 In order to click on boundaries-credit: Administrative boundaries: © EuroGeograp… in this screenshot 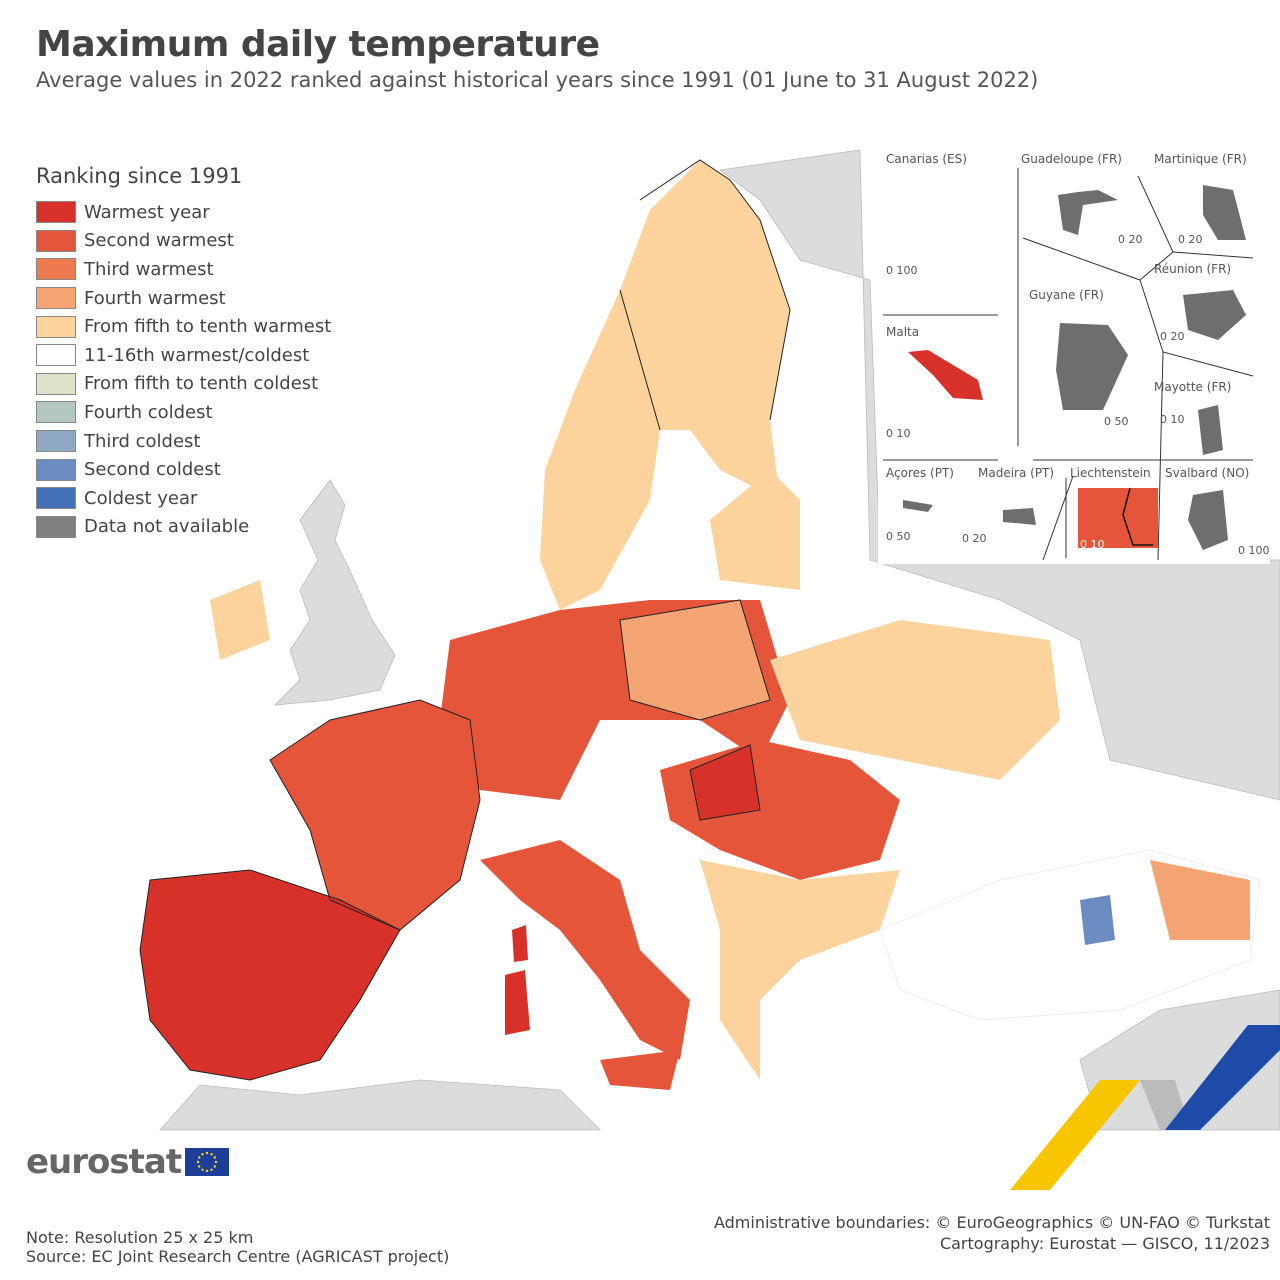, I will do `click(991, 1222)`.